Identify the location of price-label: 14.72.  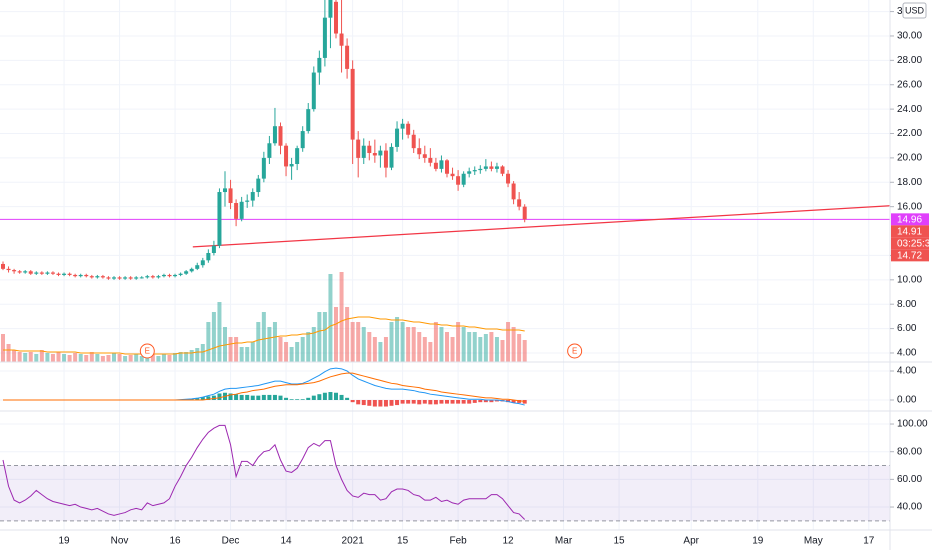
(909, 255).